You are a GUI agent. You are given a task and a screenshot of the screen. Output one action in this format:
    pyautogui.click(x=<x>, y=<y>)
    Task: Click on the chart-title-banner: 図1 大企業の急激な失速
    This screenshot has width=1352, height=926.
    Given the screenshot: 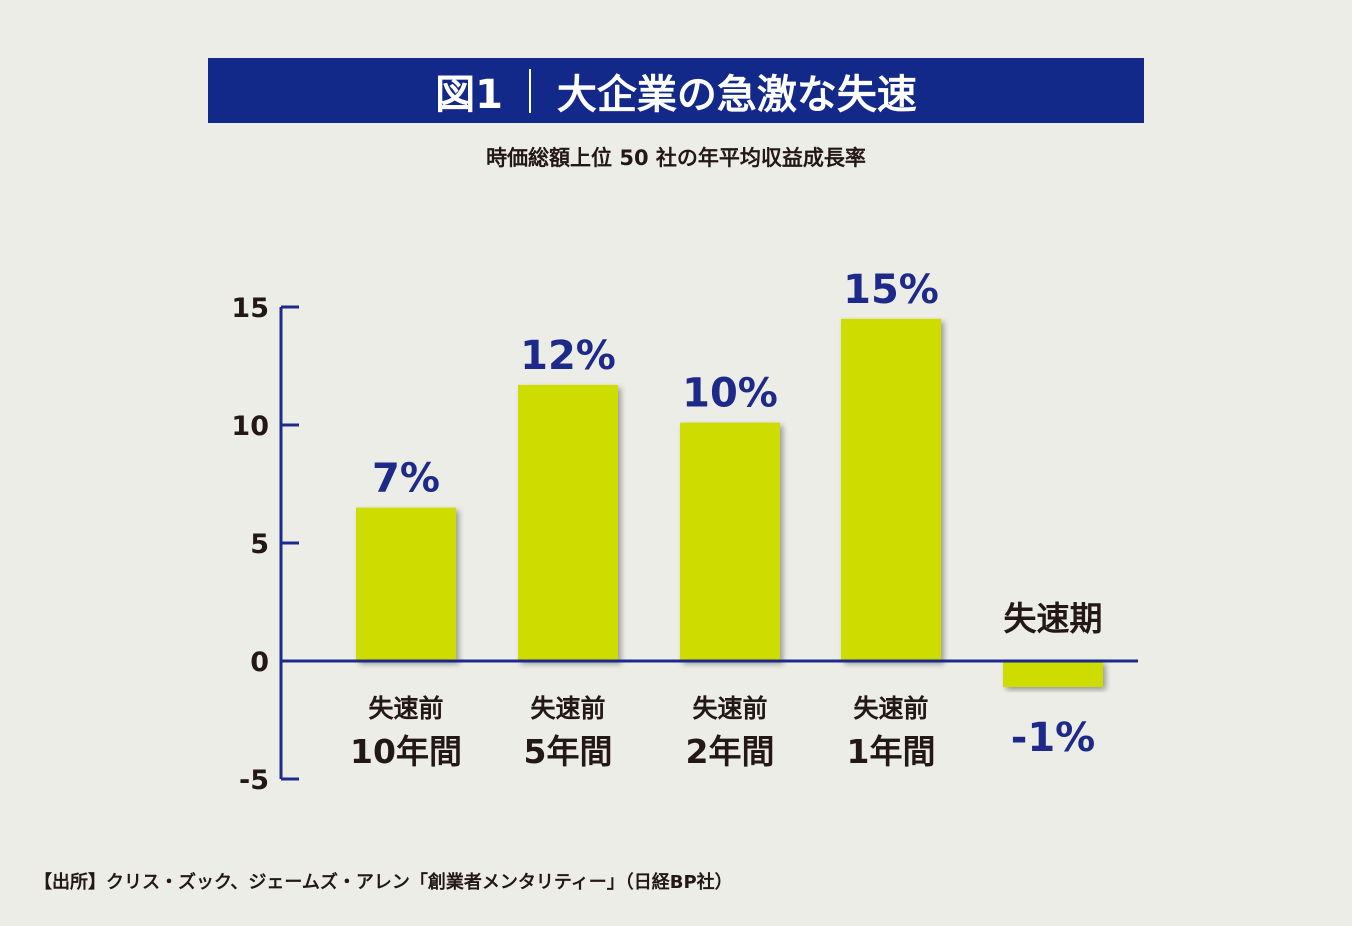 What is the action you would take?
    pyautogui.click(x=676, y=90)
    